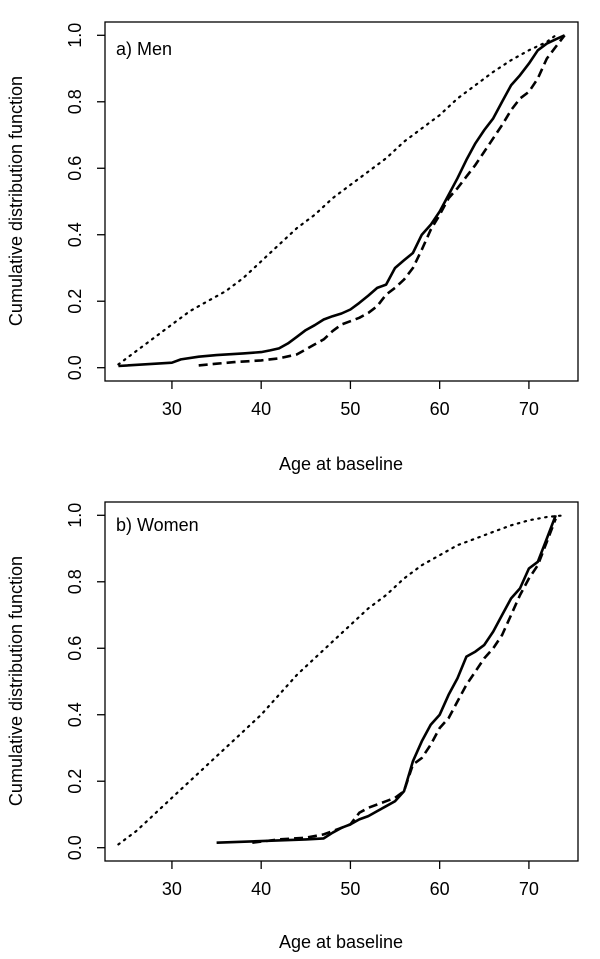  What do you see at coordinates (157, 525) in the screenshot?
I see `panel-label: b) Women` at bounding box center [157, 525].